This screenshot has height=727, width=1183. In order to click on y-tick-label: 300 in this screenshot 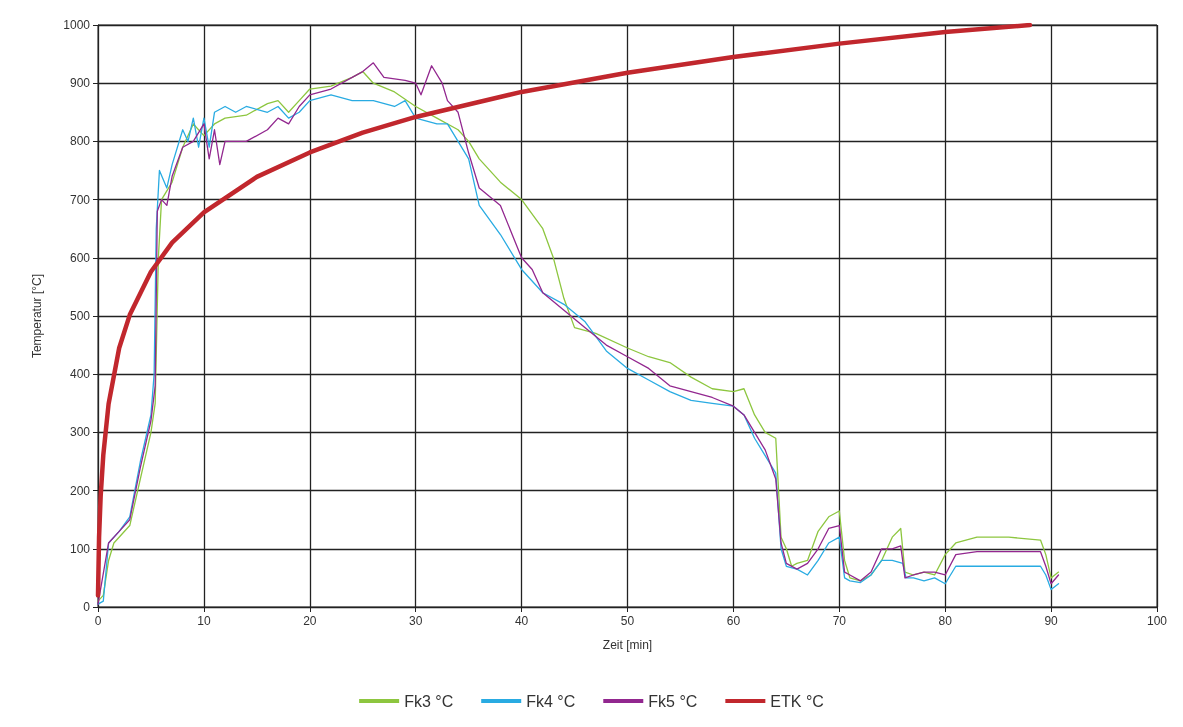, I will do `click(80, 432)`.